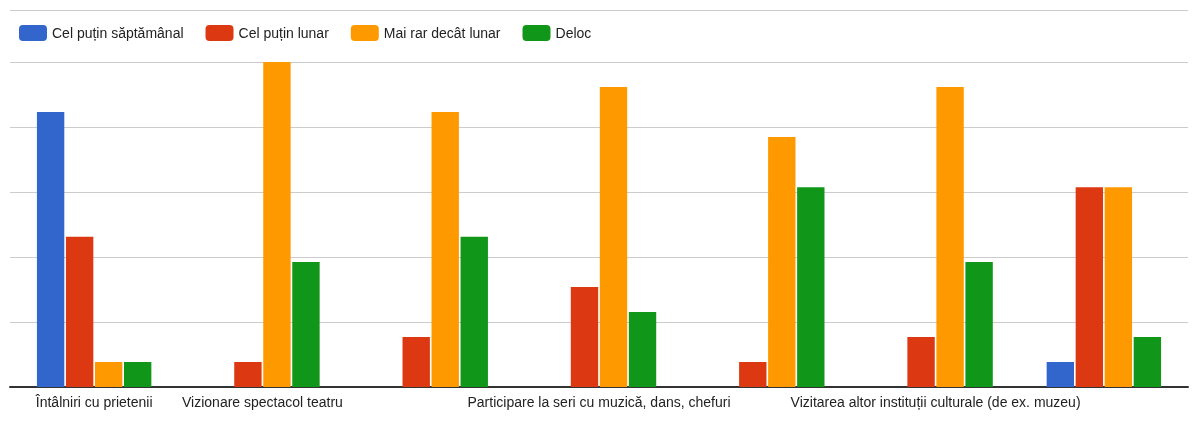  Describe the element at coordinates (599, 402) in the screenshot. I see `x-tick-label: Participare la seri cu muzică, dans, chefuri` at that location.